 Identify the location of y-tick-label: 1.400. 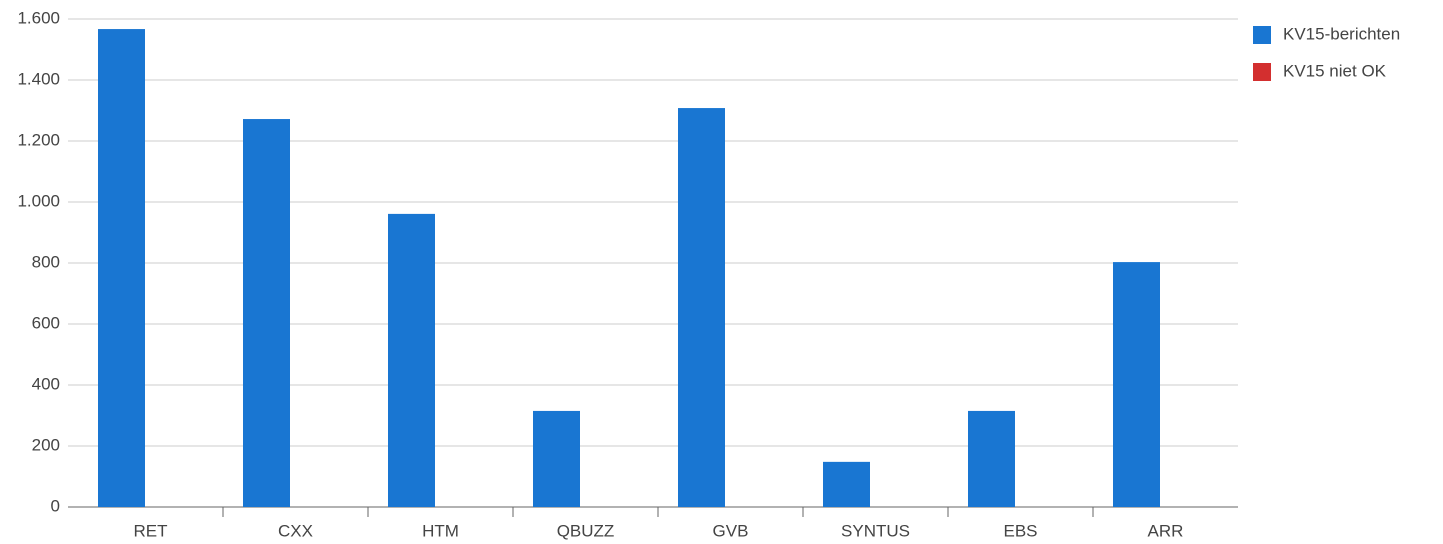
(38, 78).